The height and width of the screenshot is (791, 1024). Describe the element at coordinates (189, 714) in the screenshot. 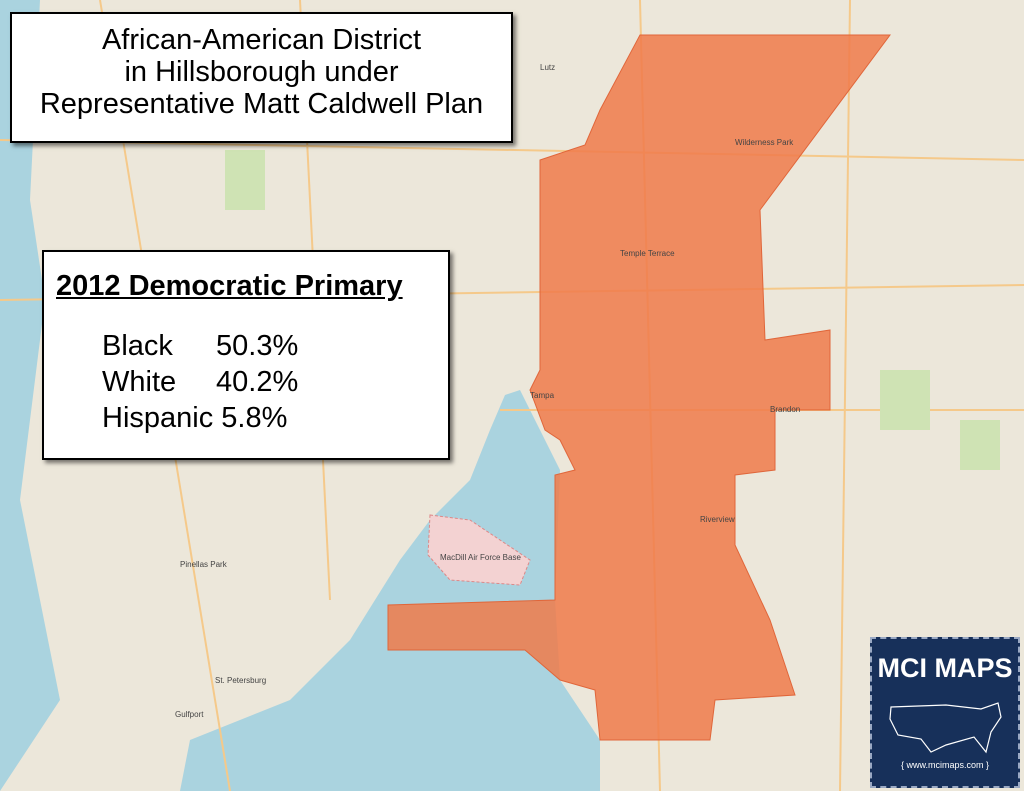

I see `place-label: Gulfport` at that location.